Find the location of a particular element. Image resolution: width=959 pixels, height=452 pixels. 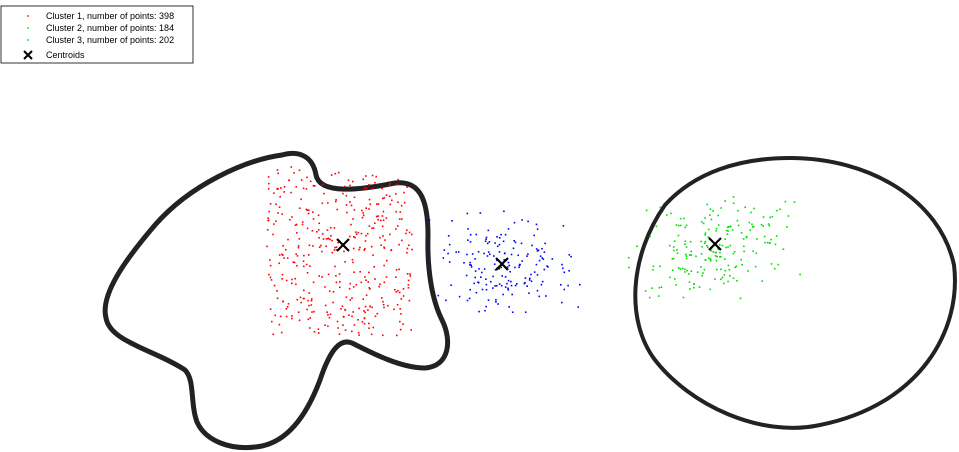

legend-marker-centroids is located at coordinates (28, 55).